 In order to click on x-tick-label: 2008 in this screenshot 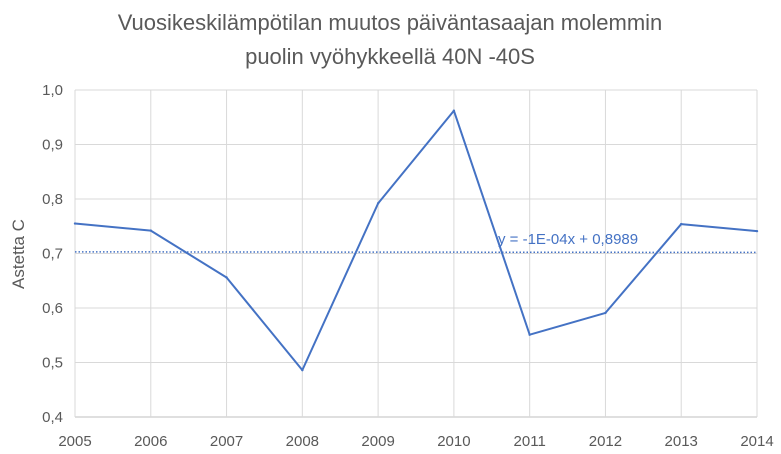, I will do `click(302, 441)`.